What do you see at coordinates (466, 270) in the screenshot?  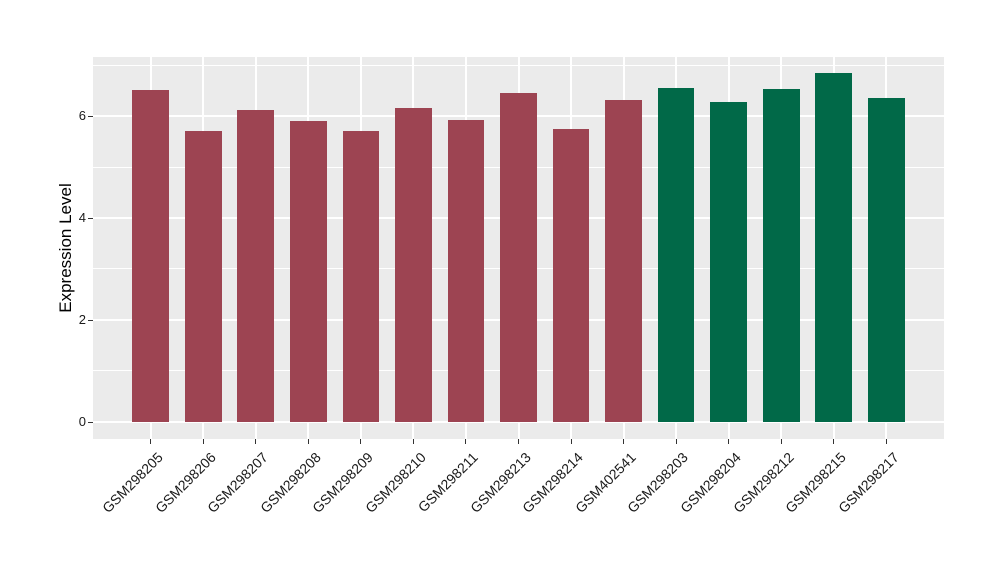 I see `bar-GSM298211` at bounding box center [466, 270].